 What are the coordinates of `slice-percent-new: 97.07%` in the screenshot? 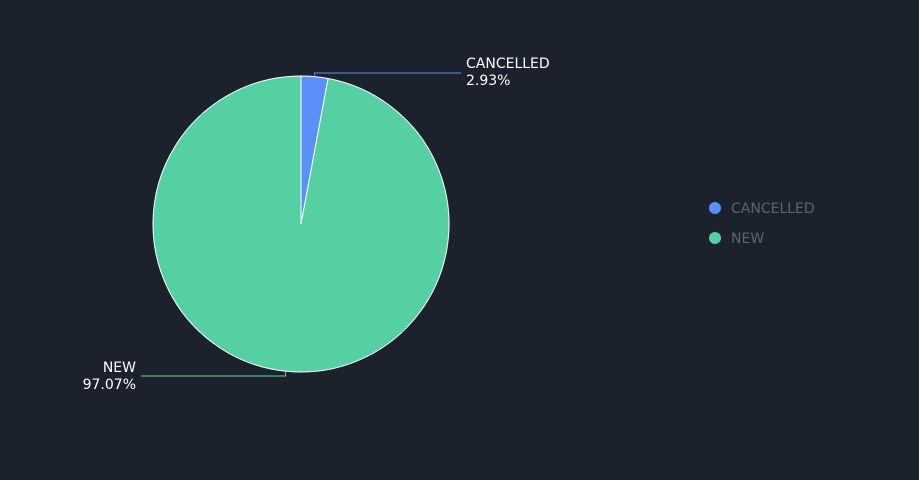 It's located at (109, 385).